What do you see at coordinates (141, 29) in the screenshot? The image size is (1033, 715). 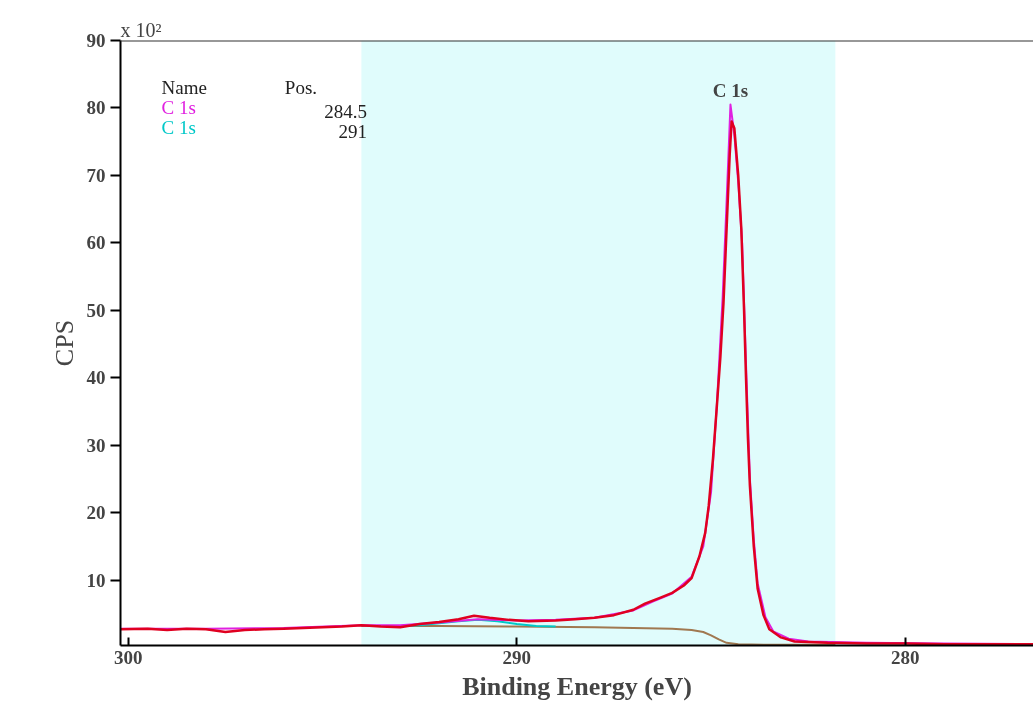 I see `annotation: x 10²` at bounding box center [141, 29].